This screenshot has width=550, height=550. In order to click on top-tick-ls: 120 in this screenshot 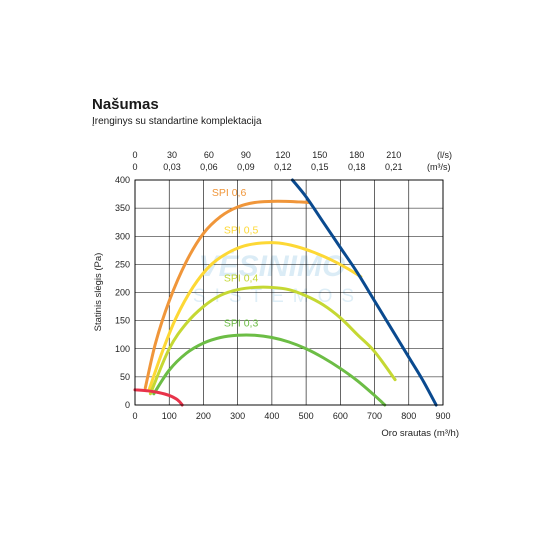, I will do `click(282, 155)`.